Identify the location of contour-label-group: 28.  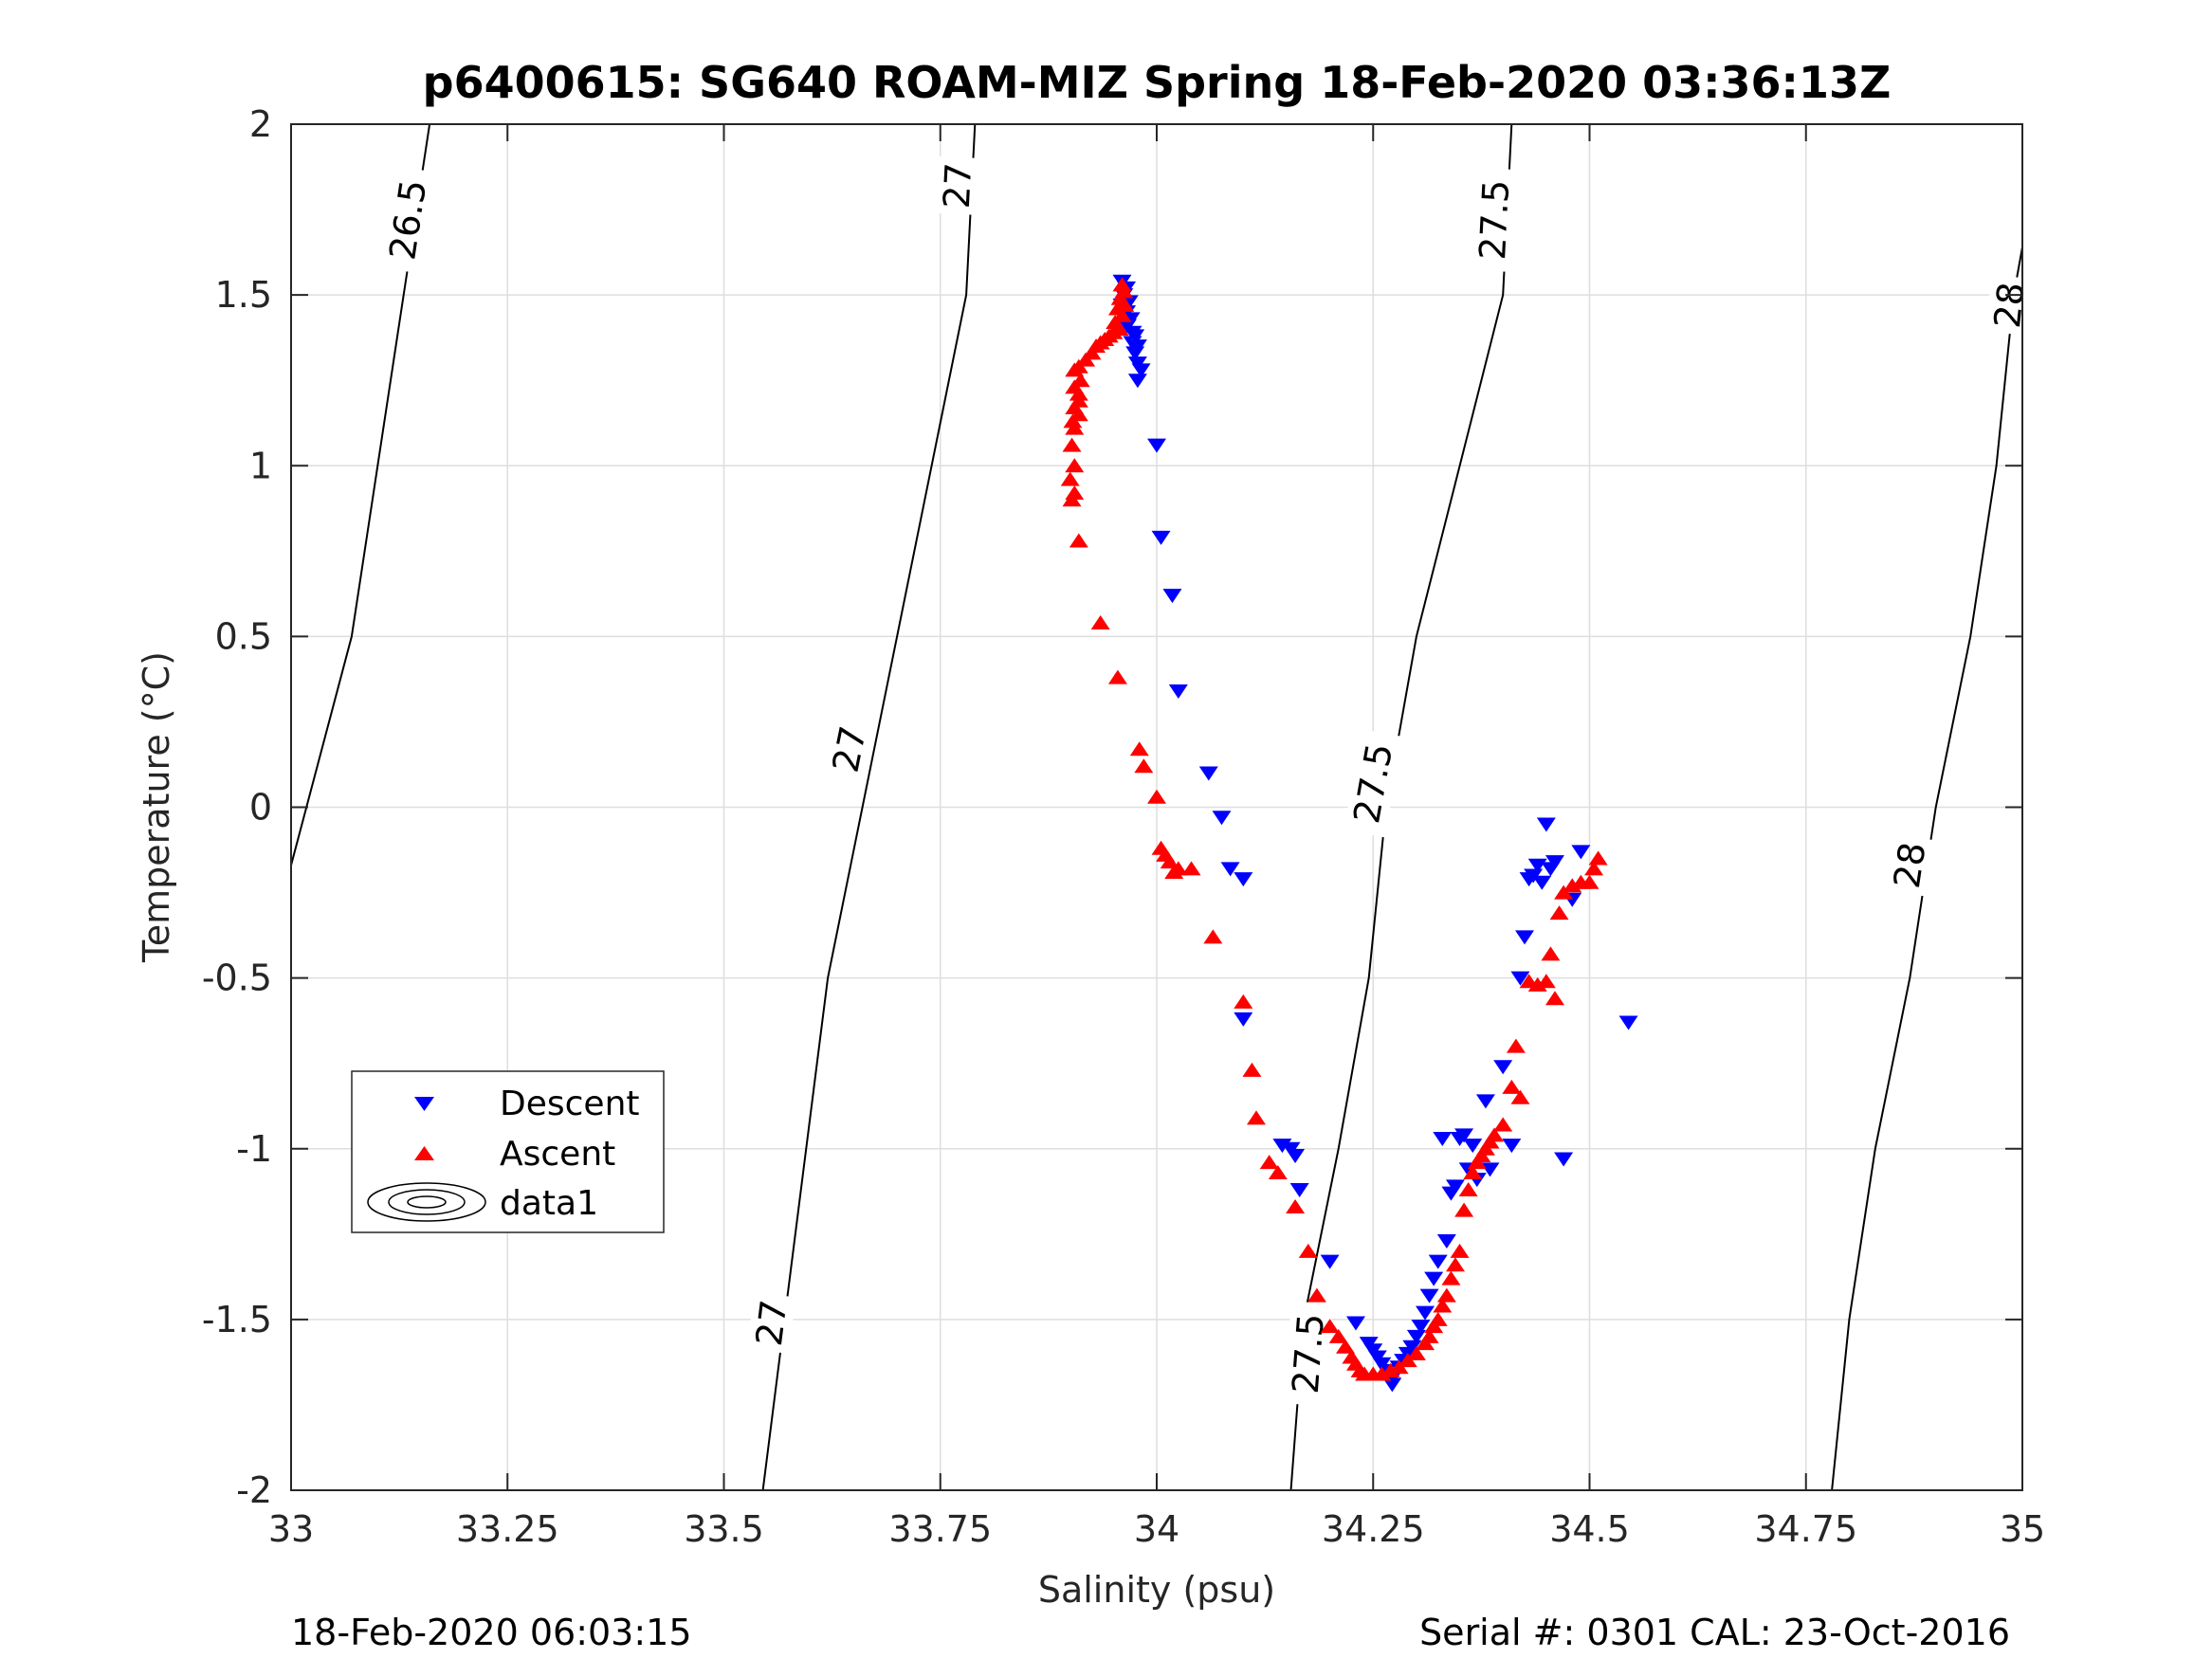
(1910, 865).